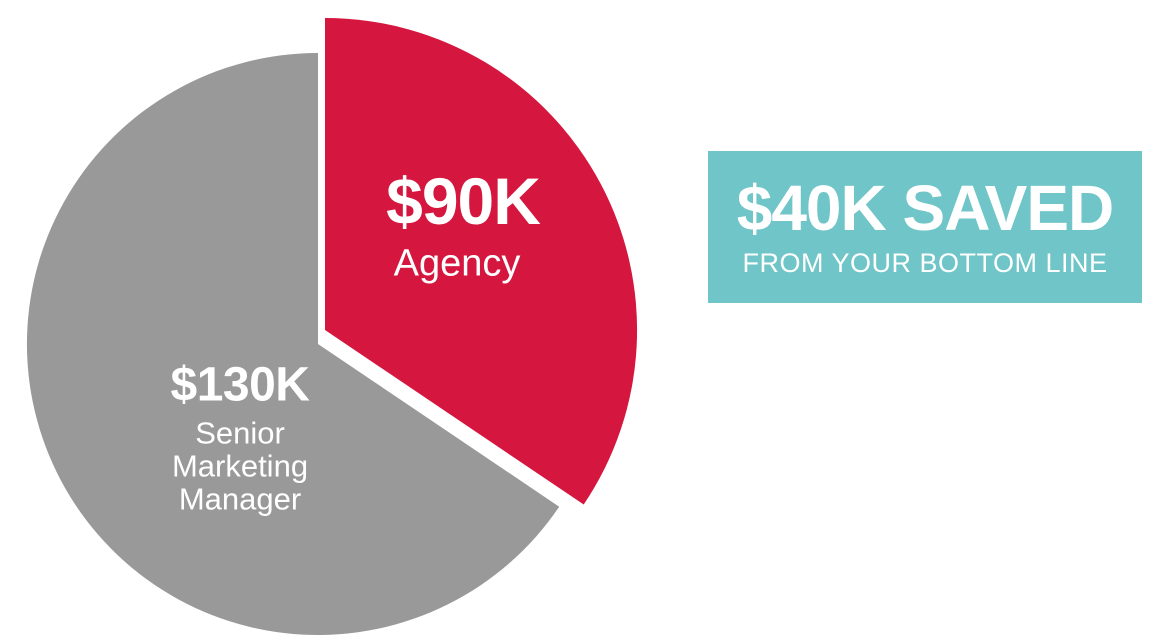 The height and width of the screenshot is (642, 1167). What do you see at coordinates (240, 433) in the screenshot?
I see `manager-category-line-1: Senior` at bounding box center [240, 433].